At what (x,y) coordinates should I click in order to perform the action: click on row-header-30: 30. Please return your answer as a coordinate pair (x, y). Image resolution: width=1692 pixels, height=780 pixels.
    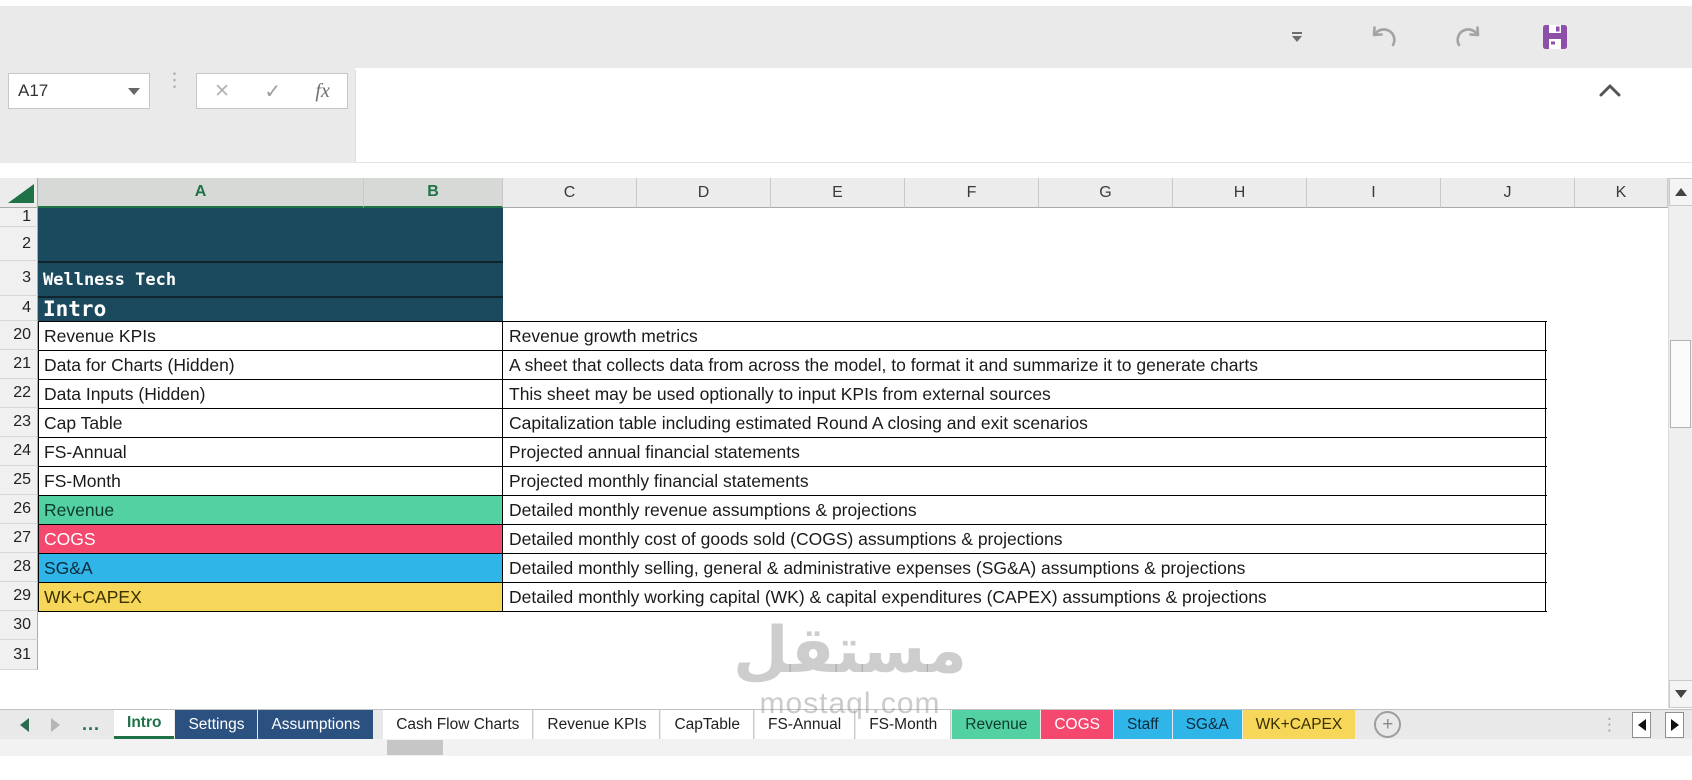
    Looking at the image, I should click on (19, 625).